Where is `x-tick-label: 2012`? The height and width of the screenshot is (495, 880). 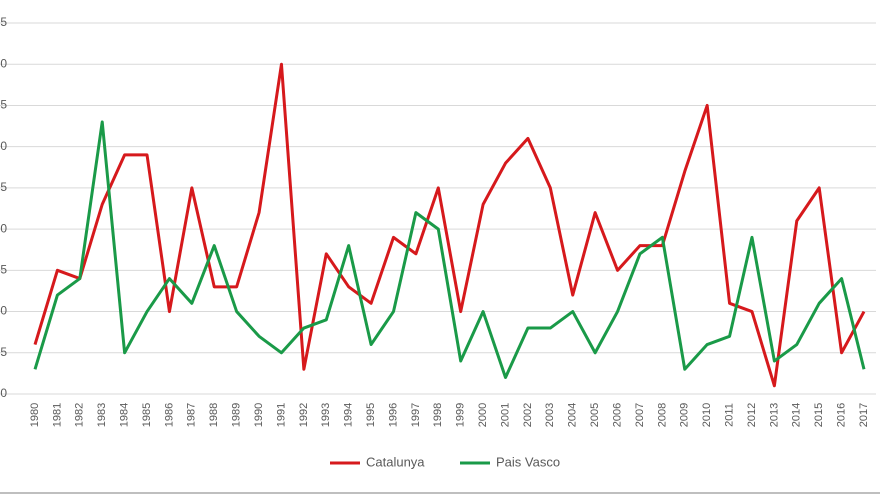
x-tick-label: 2012 is located at coordinates (752, 415).